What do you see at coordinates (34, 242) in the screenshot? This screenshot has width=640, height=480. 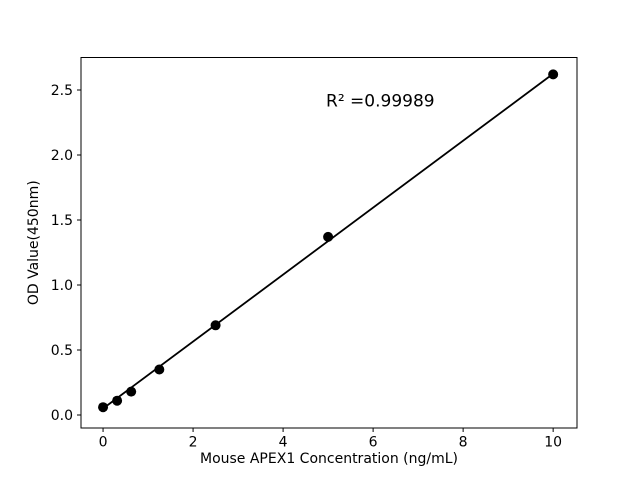 I see `y-axis-label: OD Value(450nm)` at bounding box center [34, 242].